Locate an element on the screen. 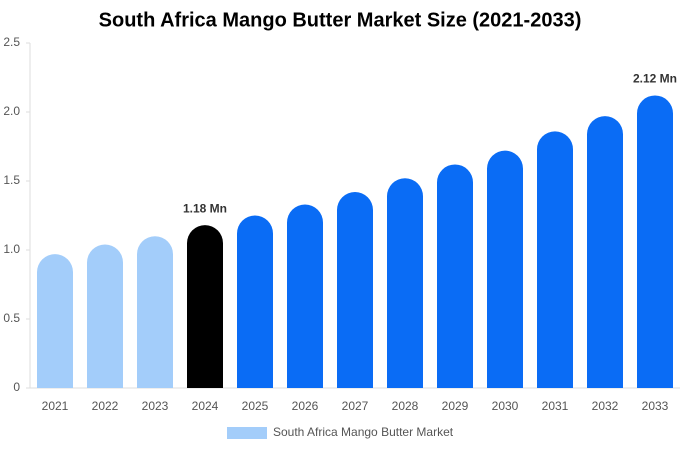 The height and width of the screenshot is (450, 680). y-tick-label: 1.0 is located at coordinates (11, 249).